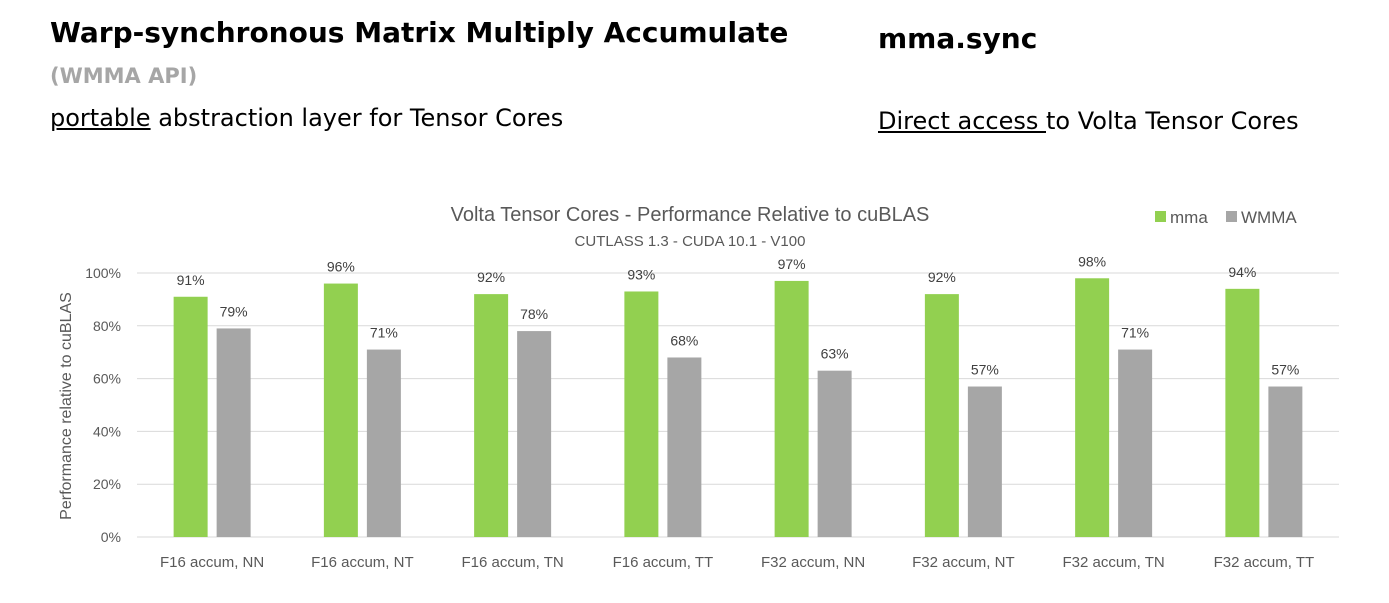 This screenshot has height=603, width=1389. Describe the element at coordinates (1242, 272) in the screenshot. I see `data-label: 94%` at that location.